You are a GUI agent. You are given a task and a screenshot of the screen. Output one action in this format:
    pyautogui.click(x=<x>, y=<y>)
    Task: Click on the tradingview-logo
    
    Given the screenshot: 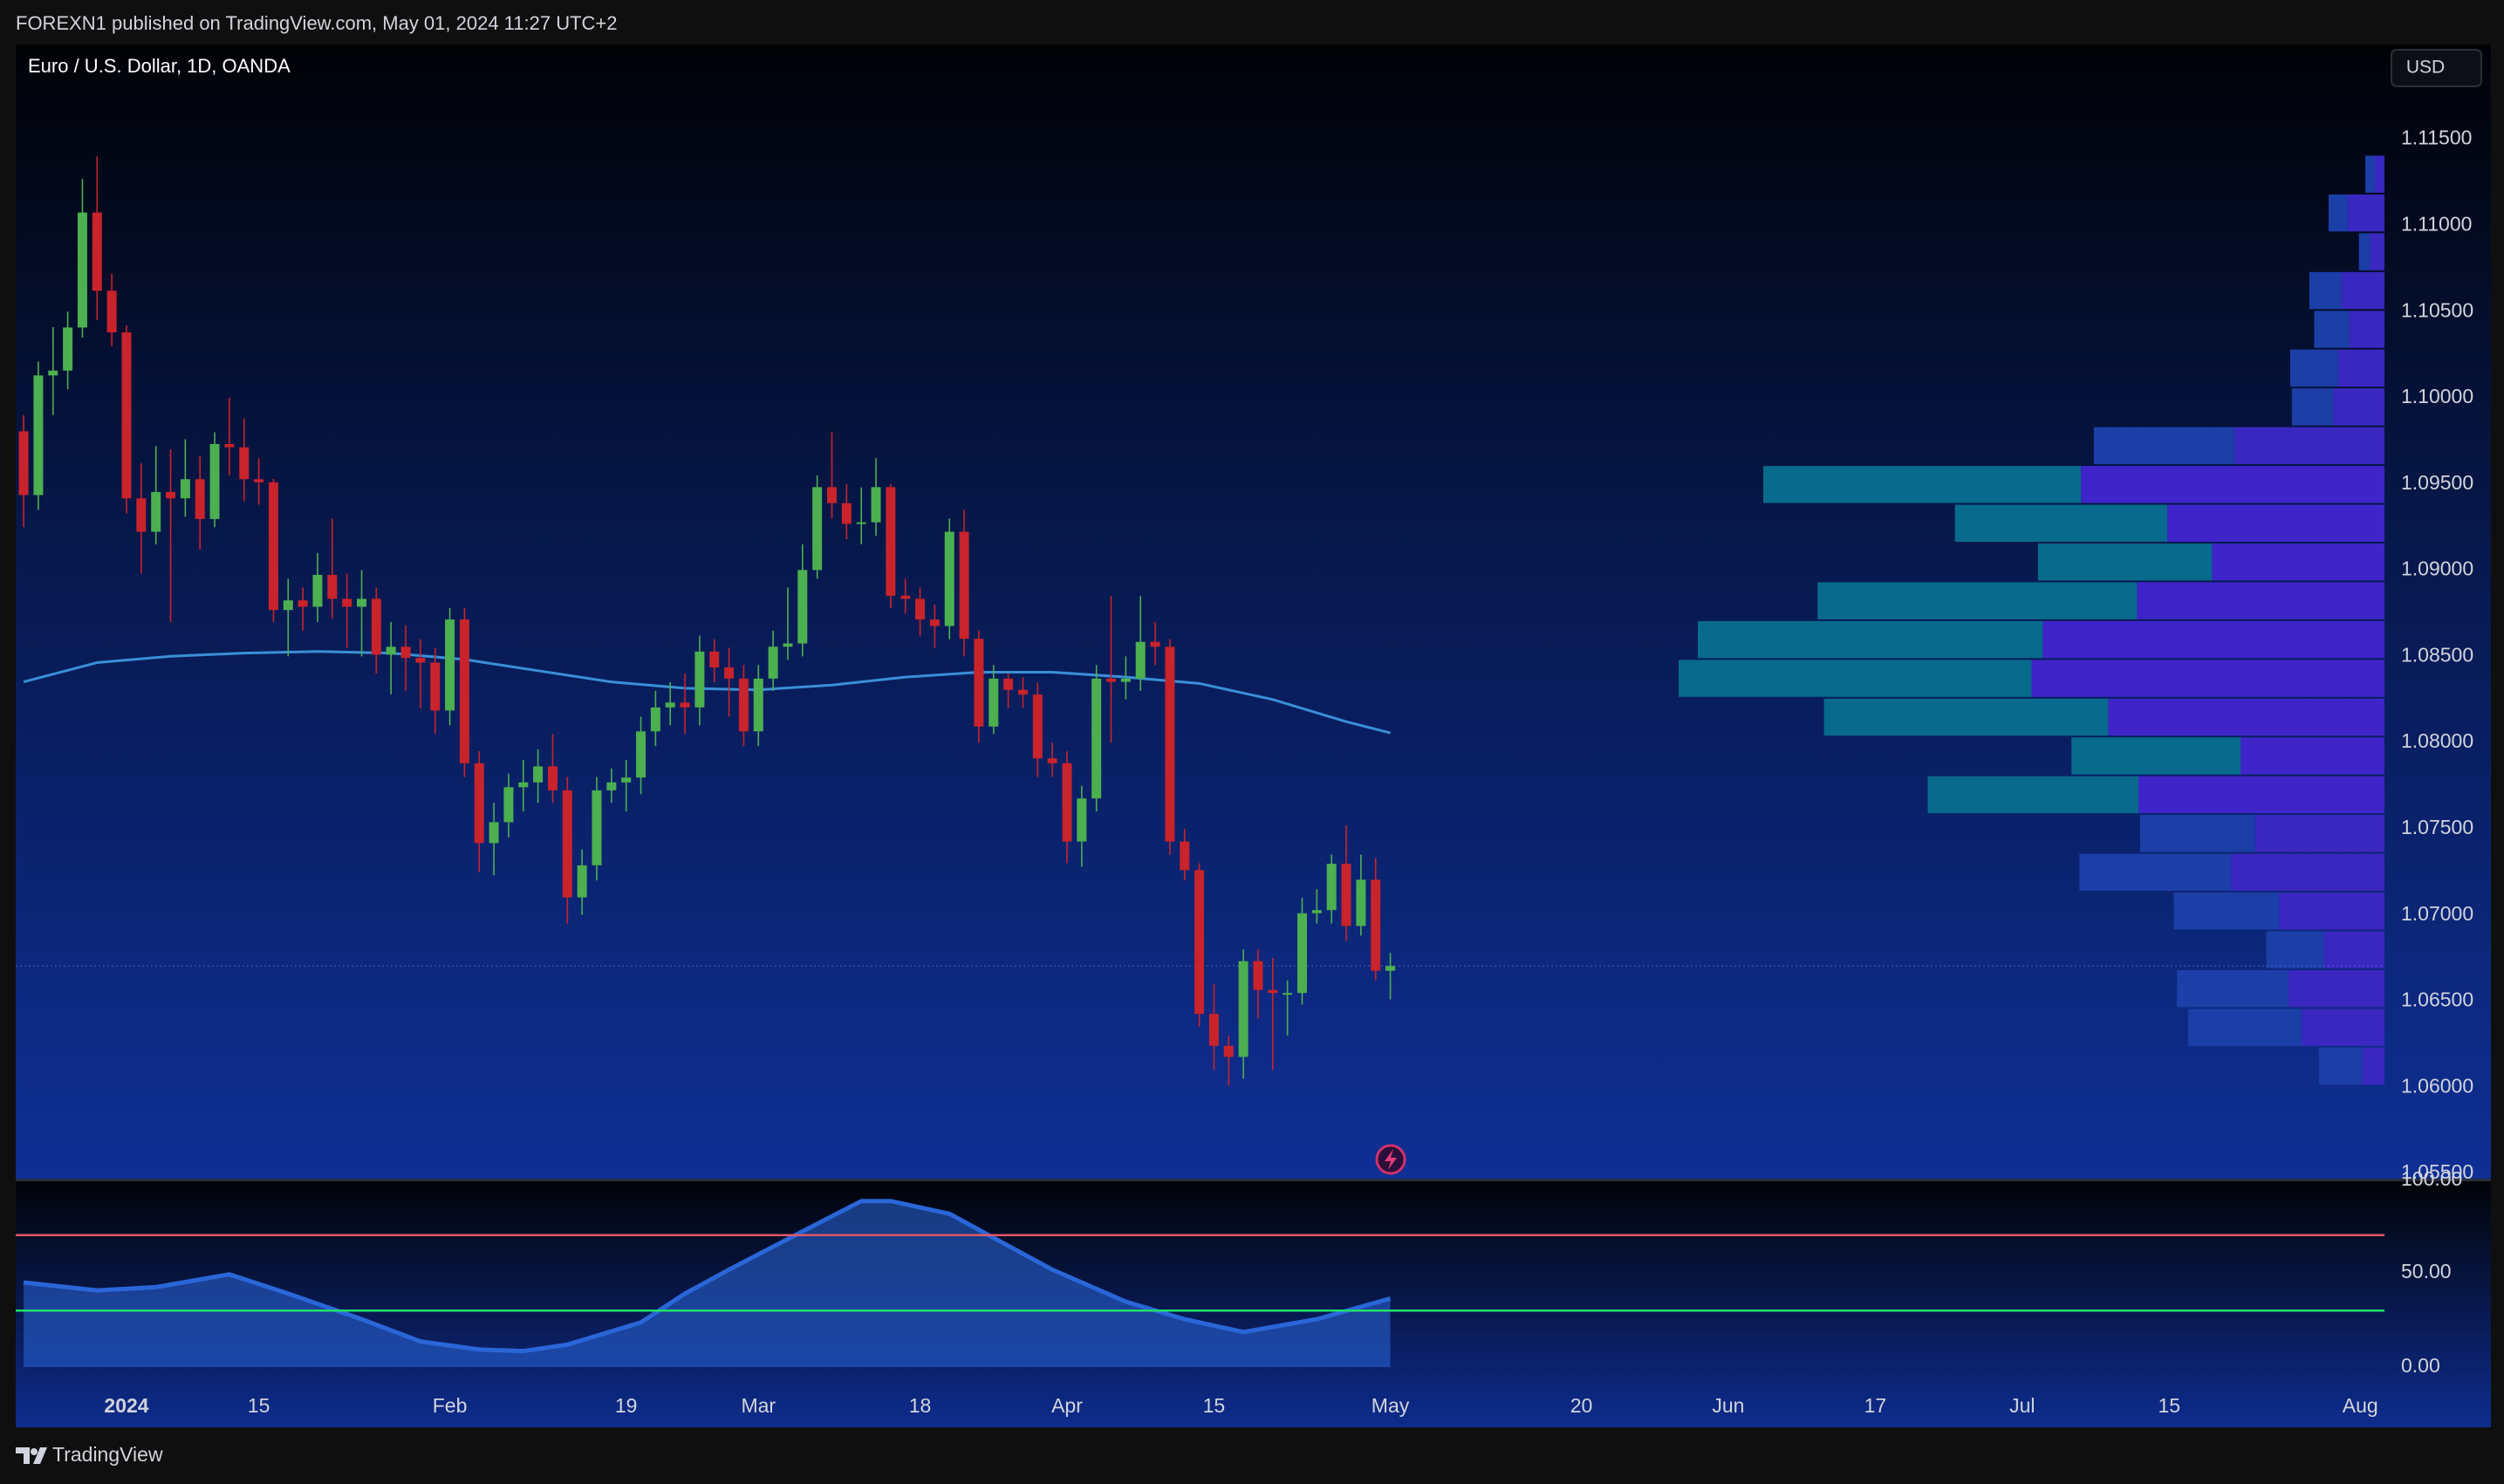 What is the action you would take?
    pyautogui.click(x=31, y=1455)
    